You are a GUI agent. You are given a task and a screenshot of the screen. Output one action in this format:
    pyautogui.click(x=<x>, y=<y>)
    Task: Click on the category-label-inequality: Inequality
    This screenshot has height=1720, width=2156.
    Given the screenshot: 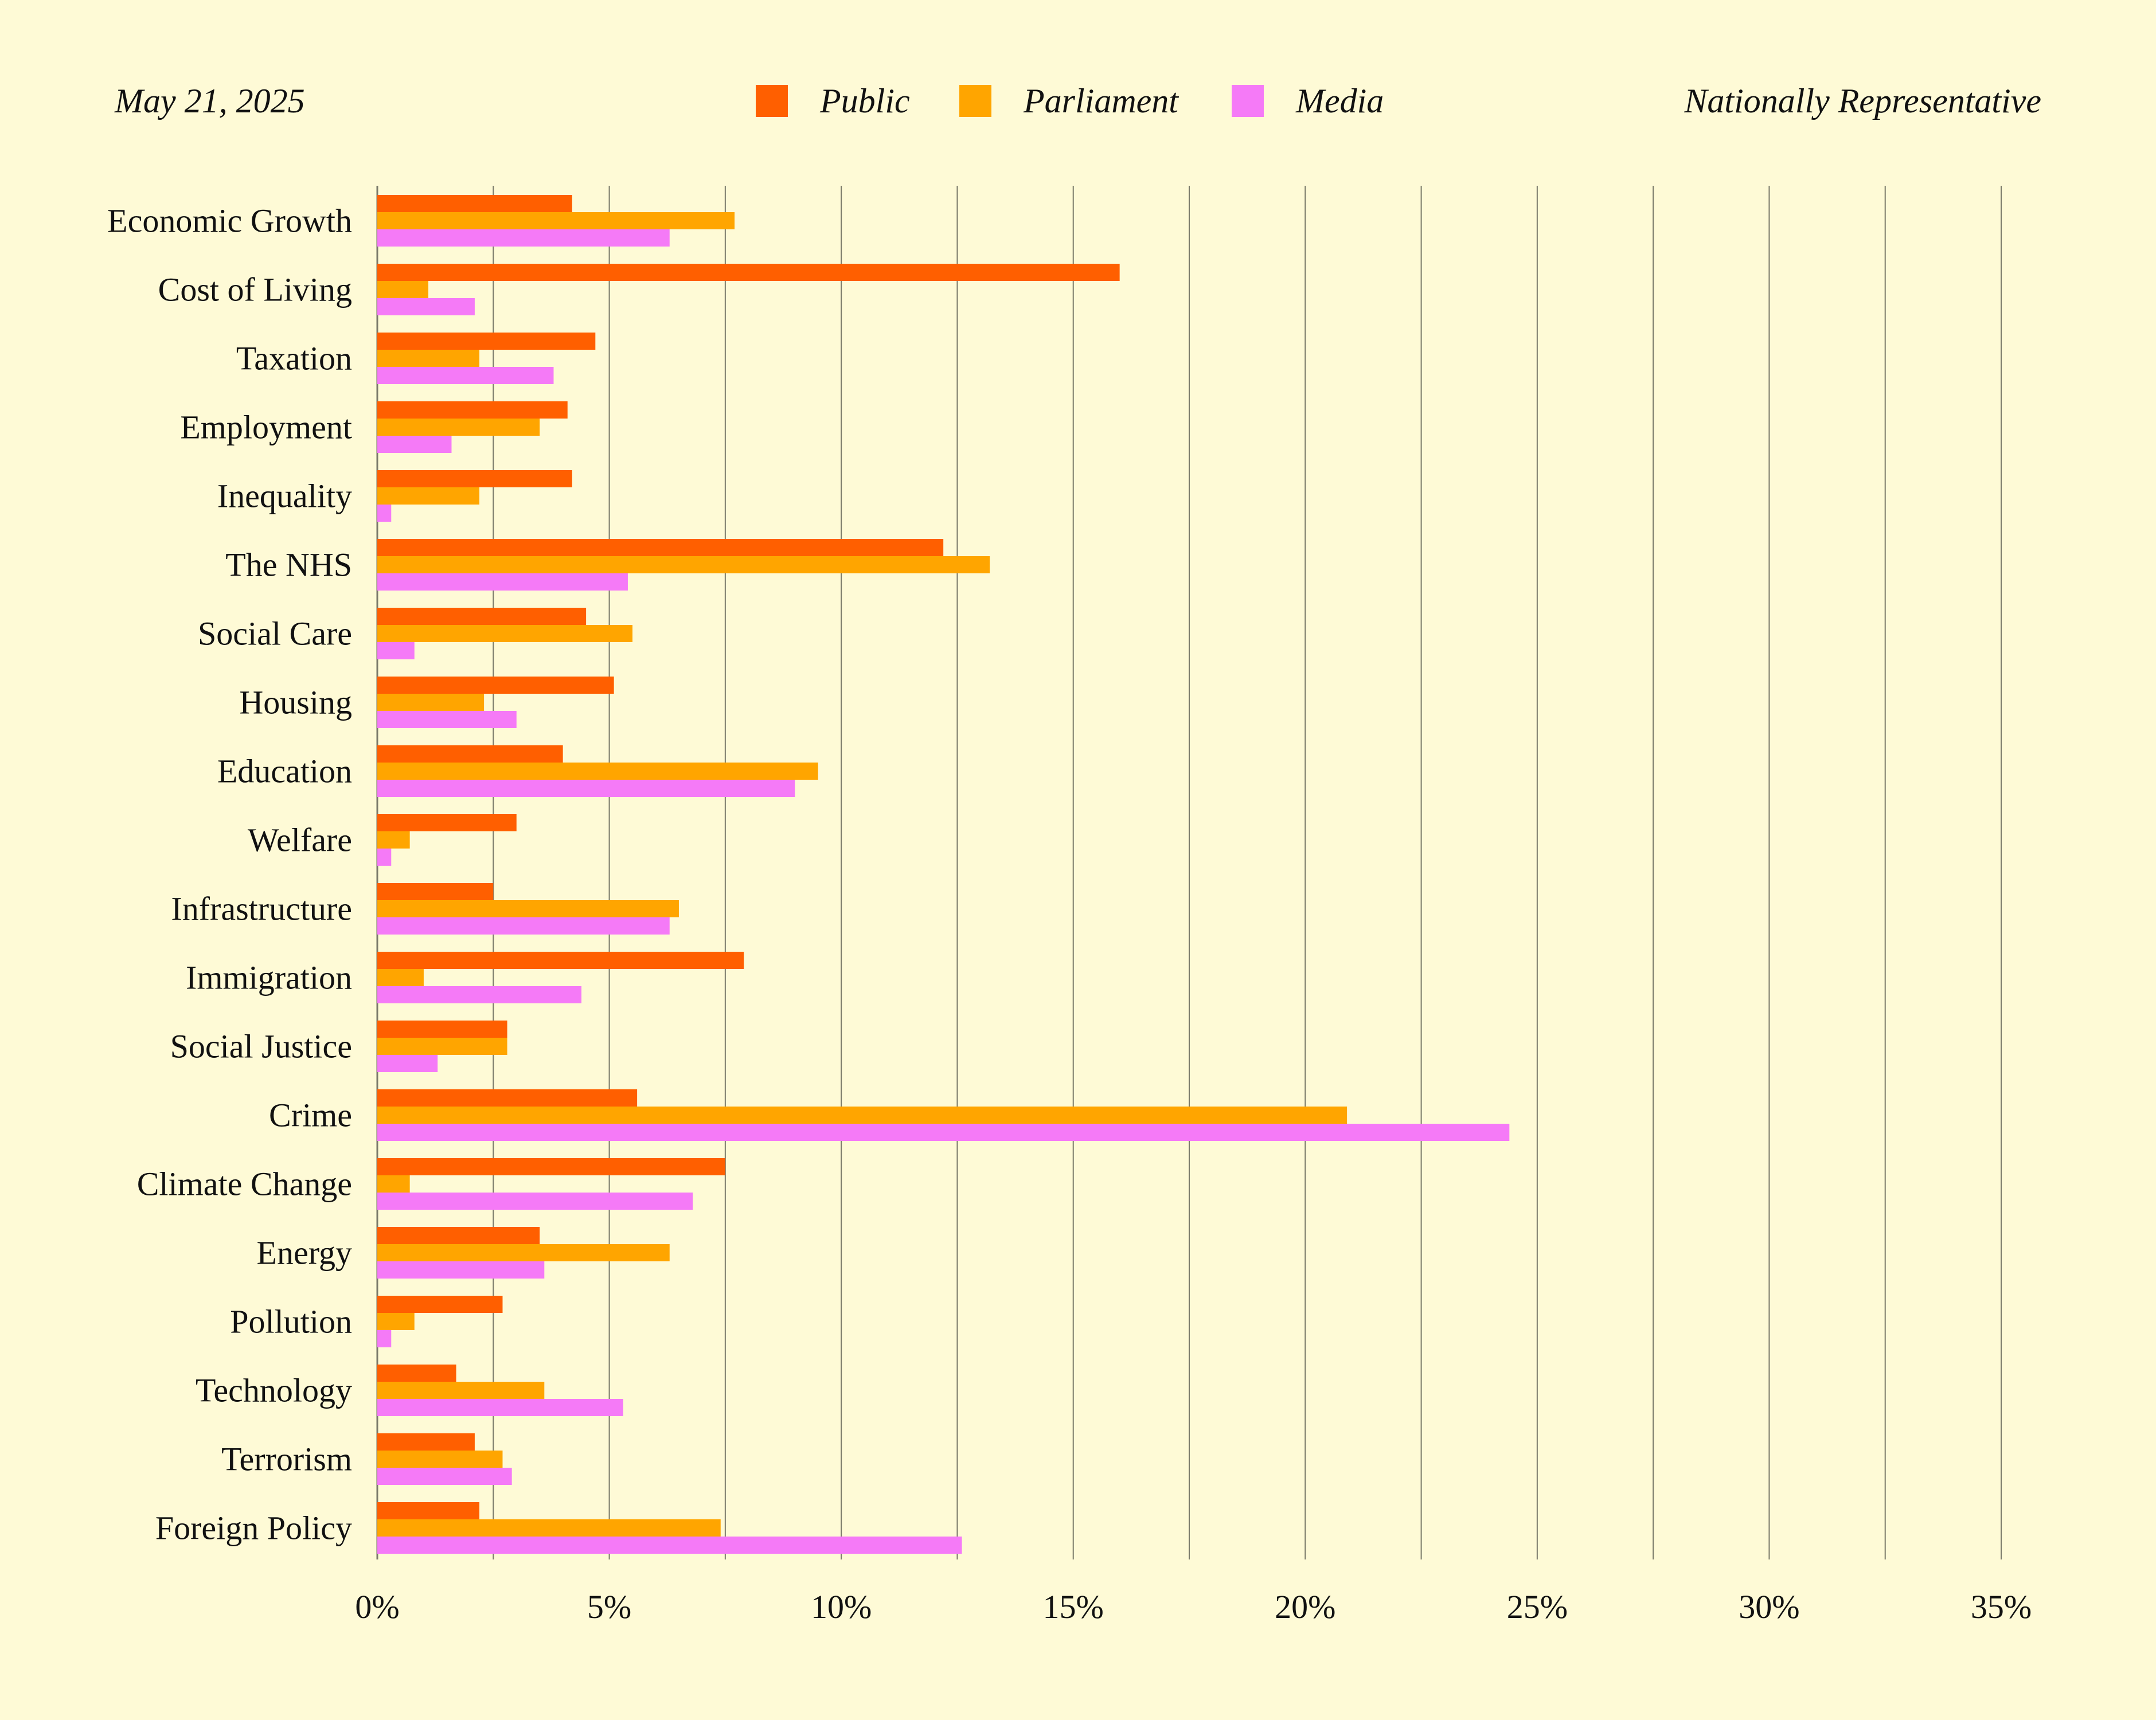 What is the action you would take?
    pyautogui.click(x=284, y=496)
    